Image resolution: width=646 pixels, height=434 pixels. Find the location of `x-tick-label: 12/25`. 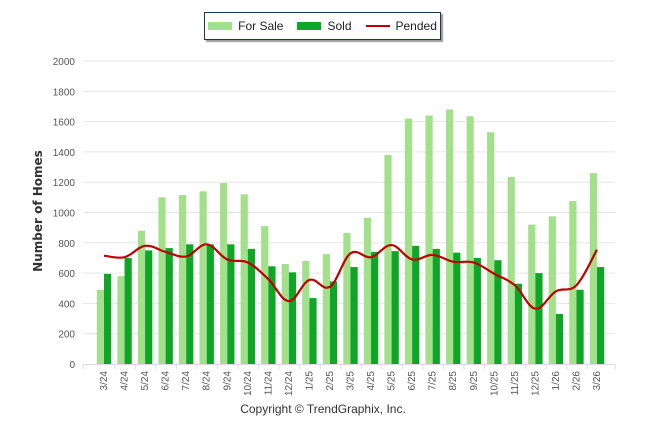

x-tick-label: 12/25 is located at coordinates (535, 383).